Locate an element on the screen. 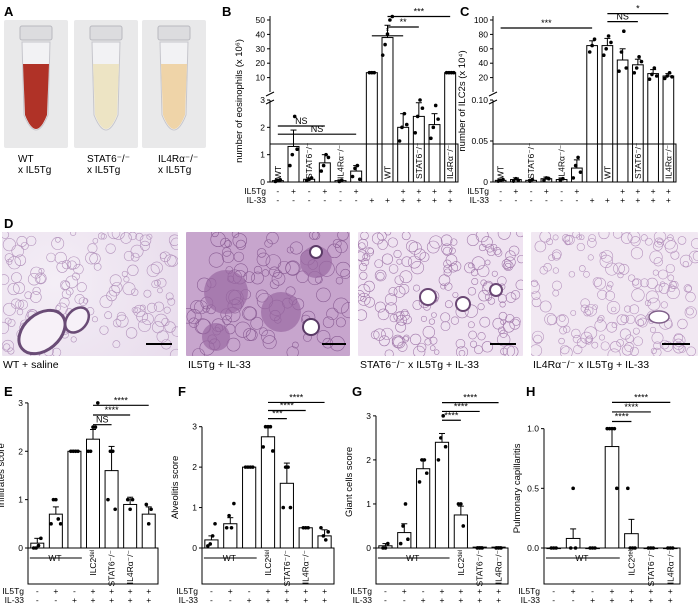  histology-image-wt-saline is located at coordinates (90, 294).